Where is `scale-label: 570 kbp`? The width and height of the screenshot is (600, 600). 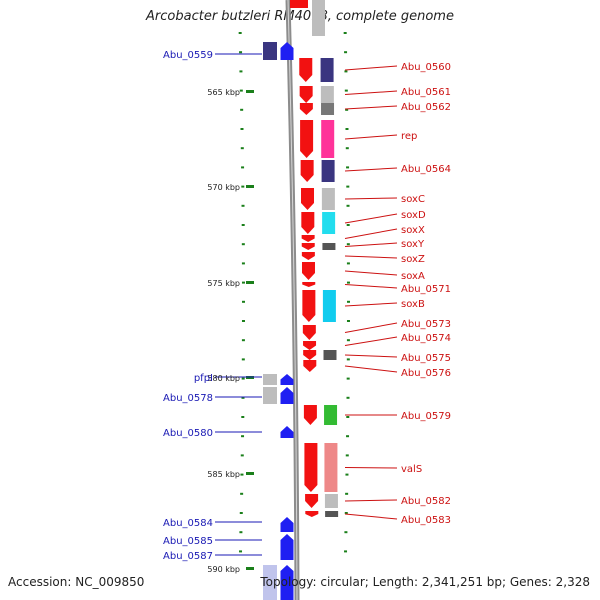
scale-label: 570 kbp is located at coordinates (223, 187).